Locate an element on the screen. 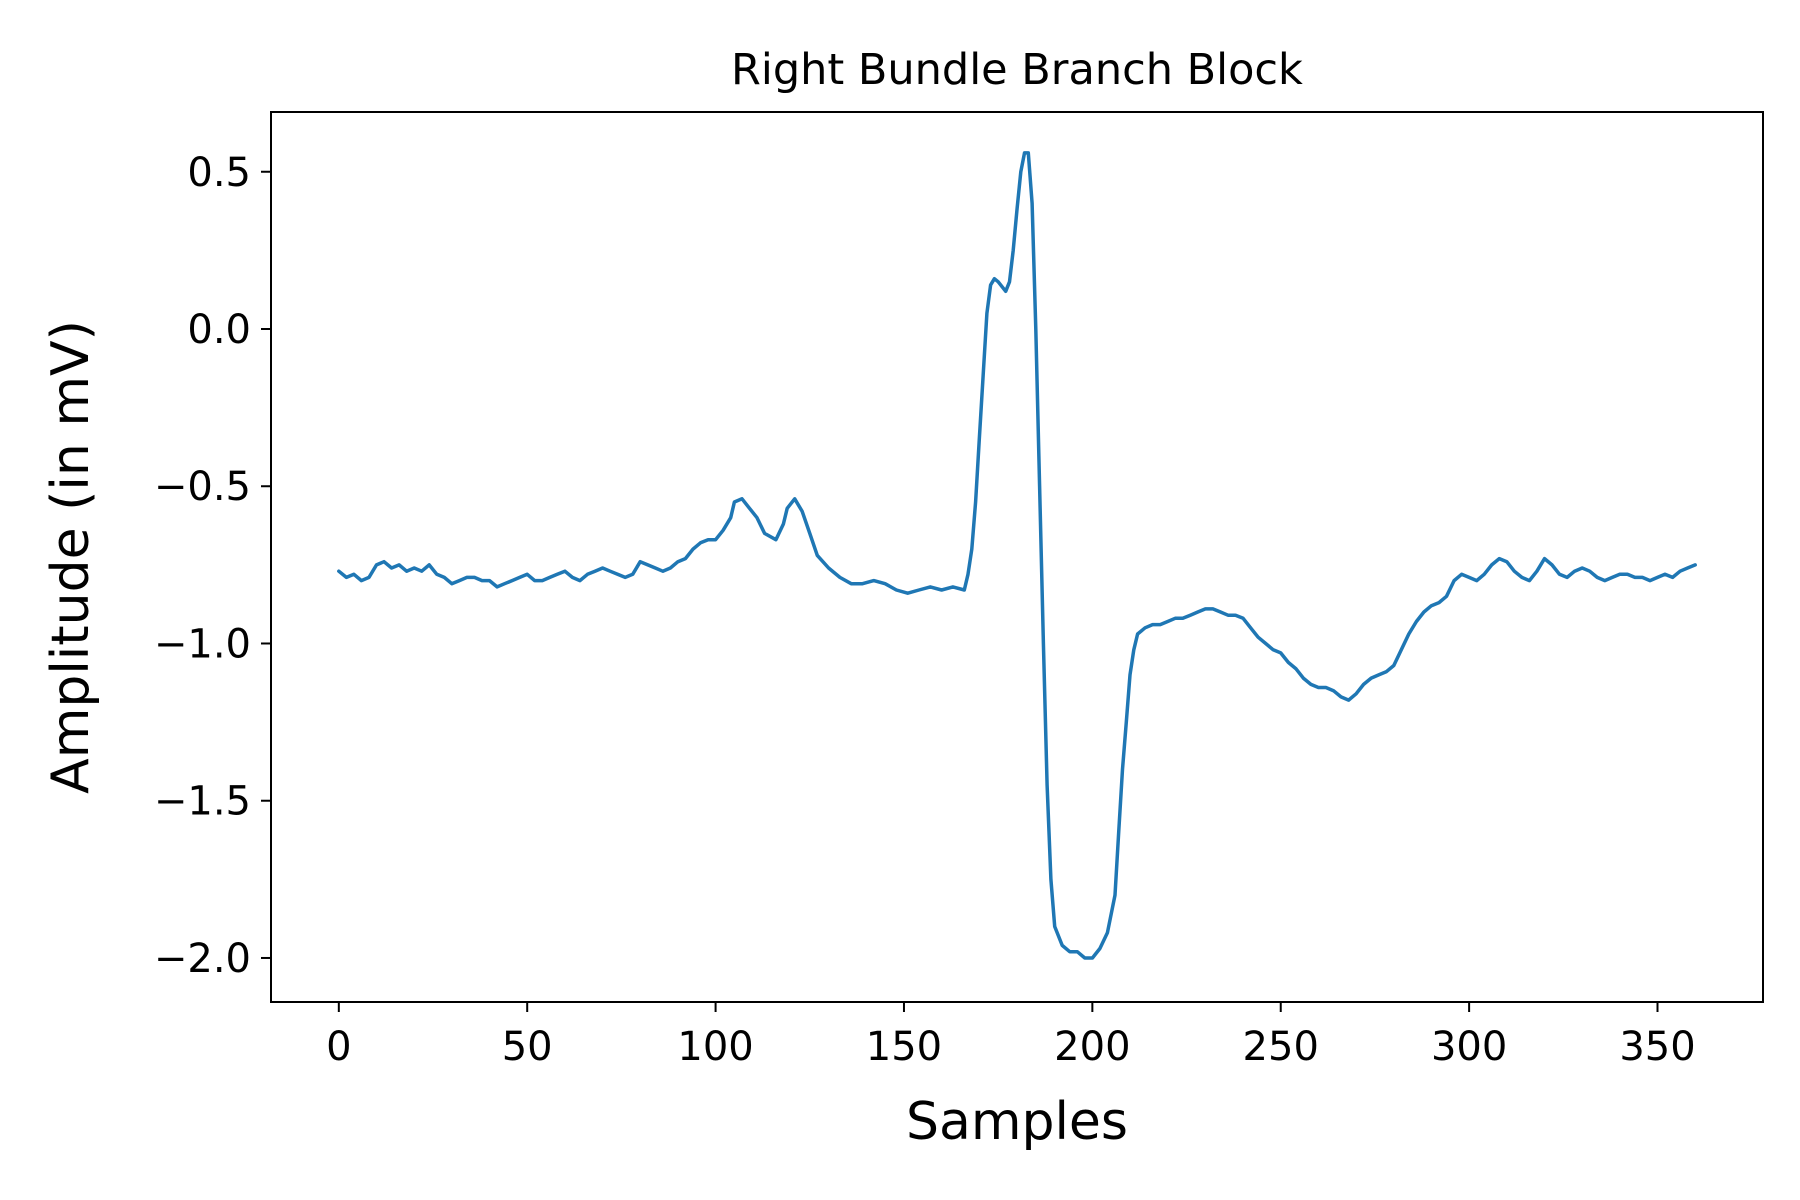 This screenshot has height=1200, width=1800. x-tick-label: 250 is located at coordinates (1281, 1047).